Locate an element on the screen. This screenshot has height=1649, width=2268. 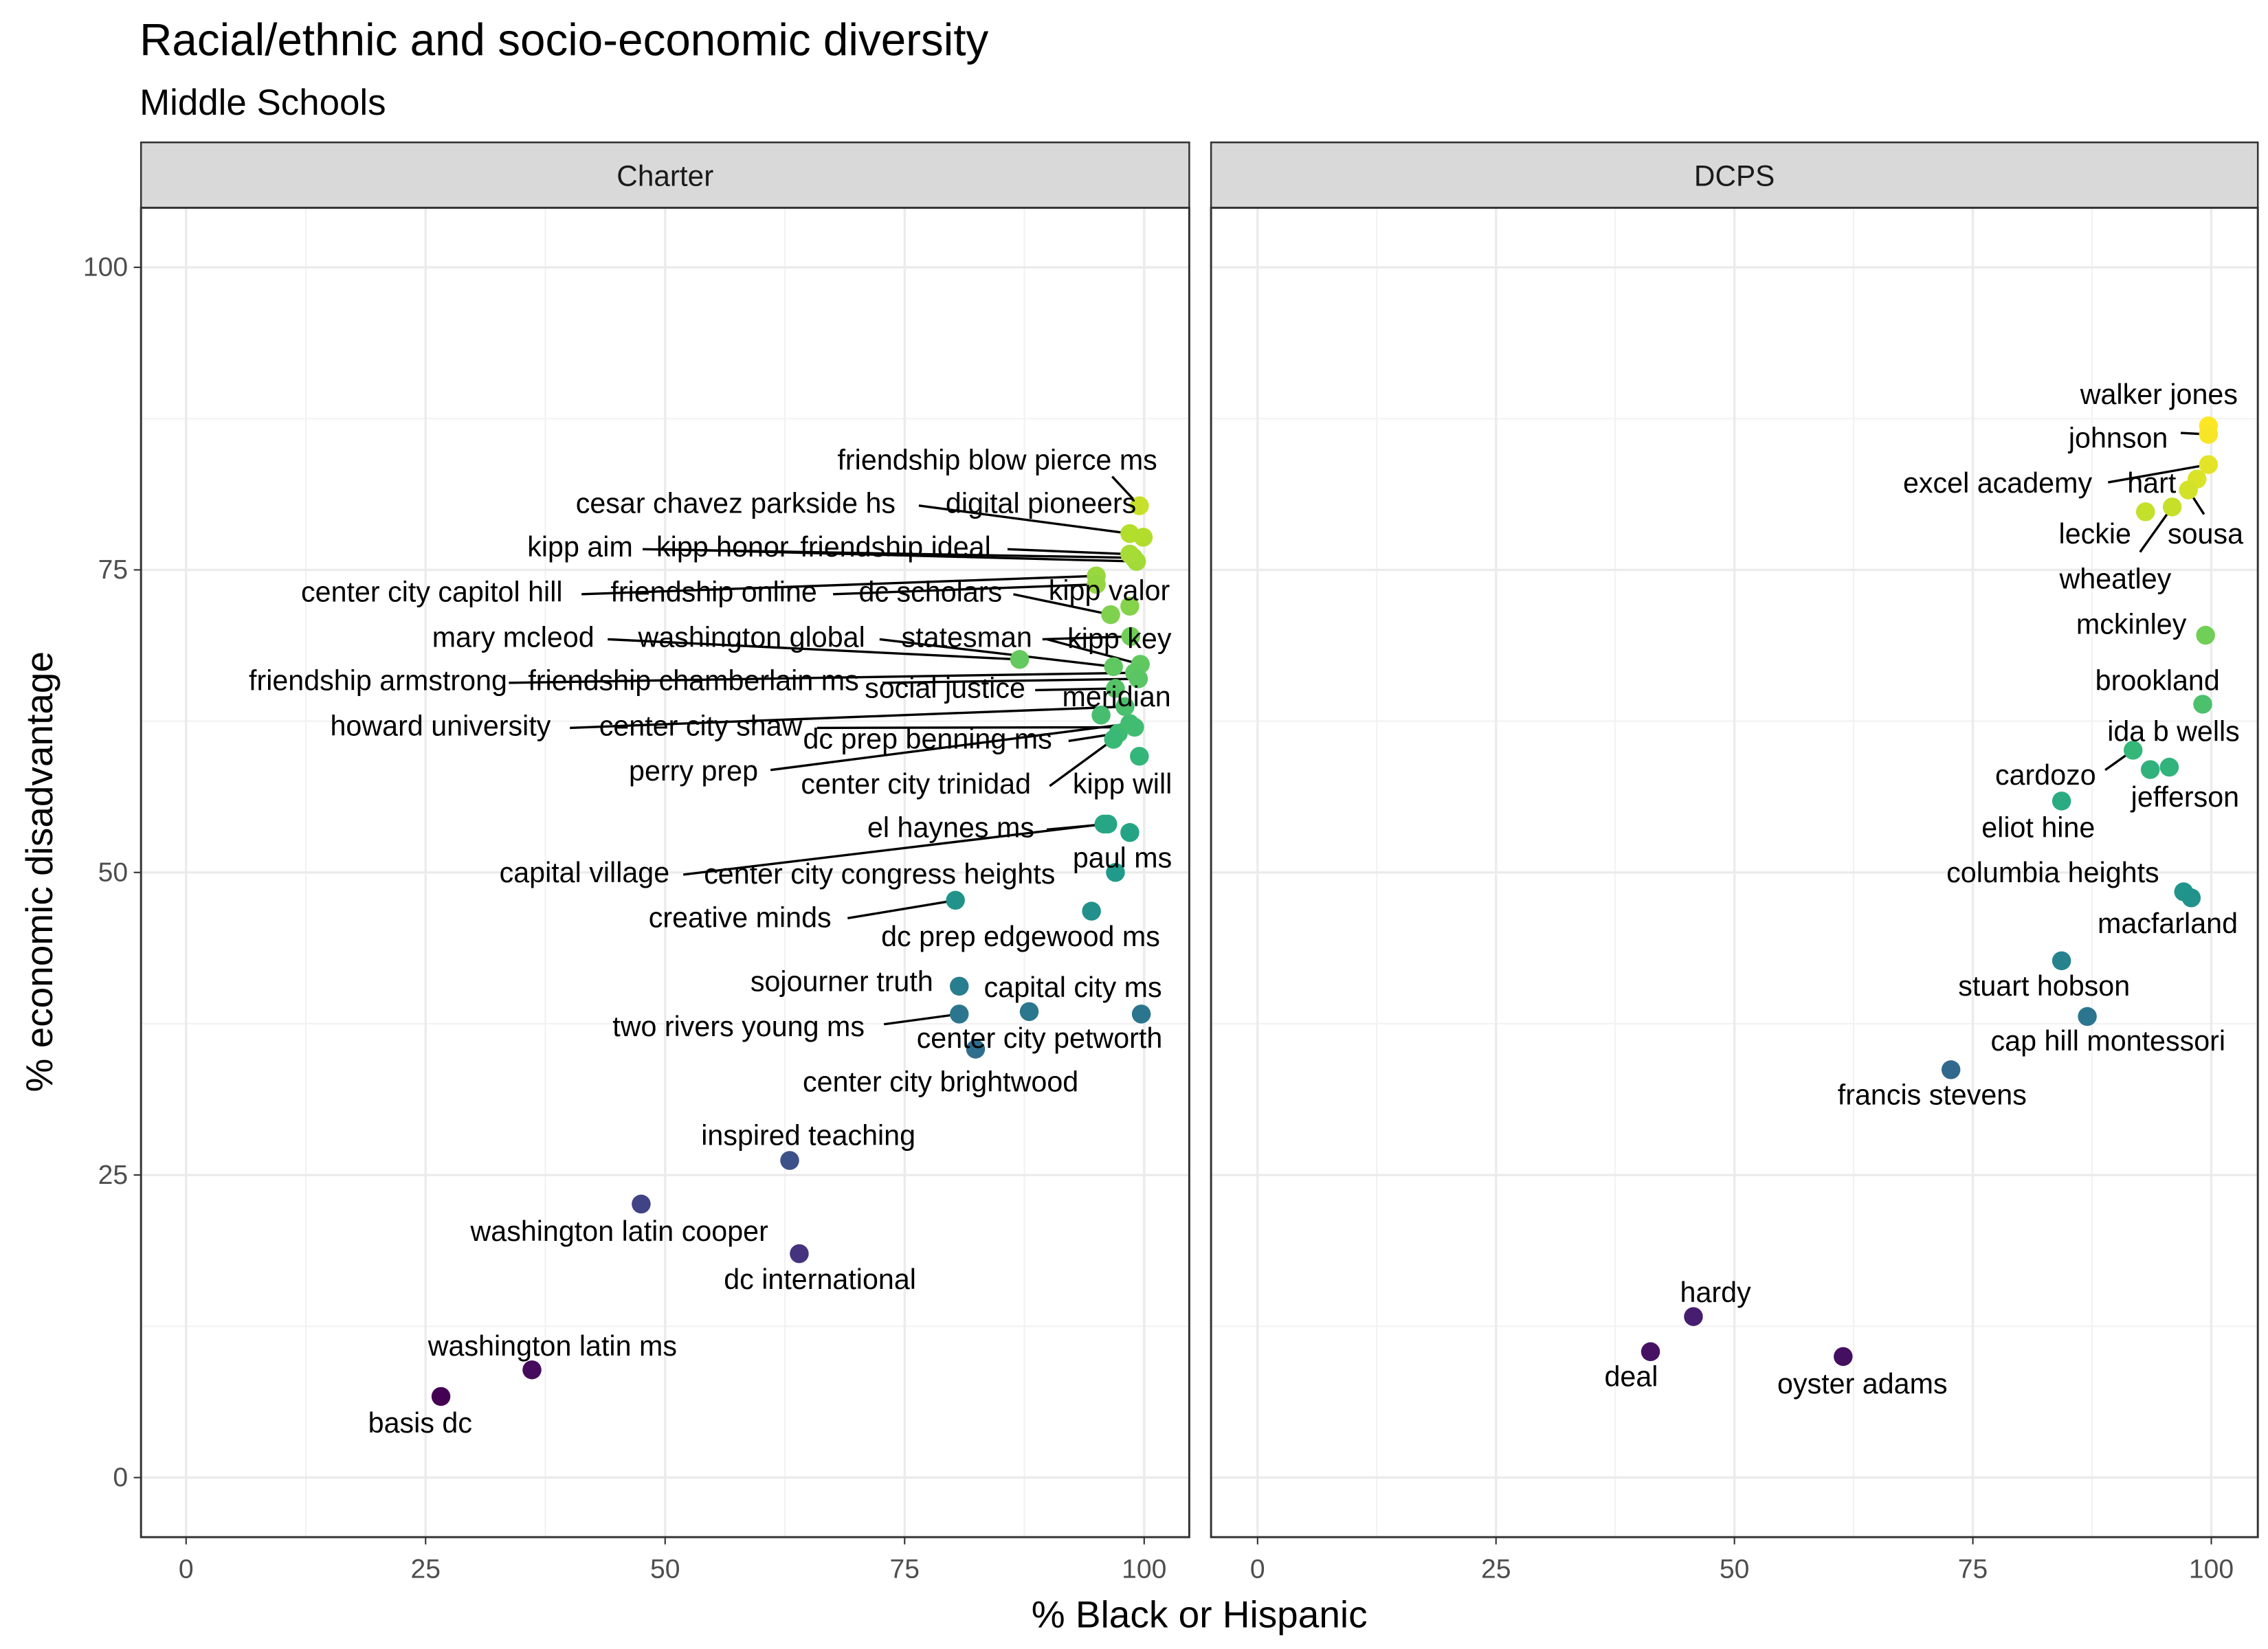
point-label: cap hill montessori is located at coordinates (2108, 1041).